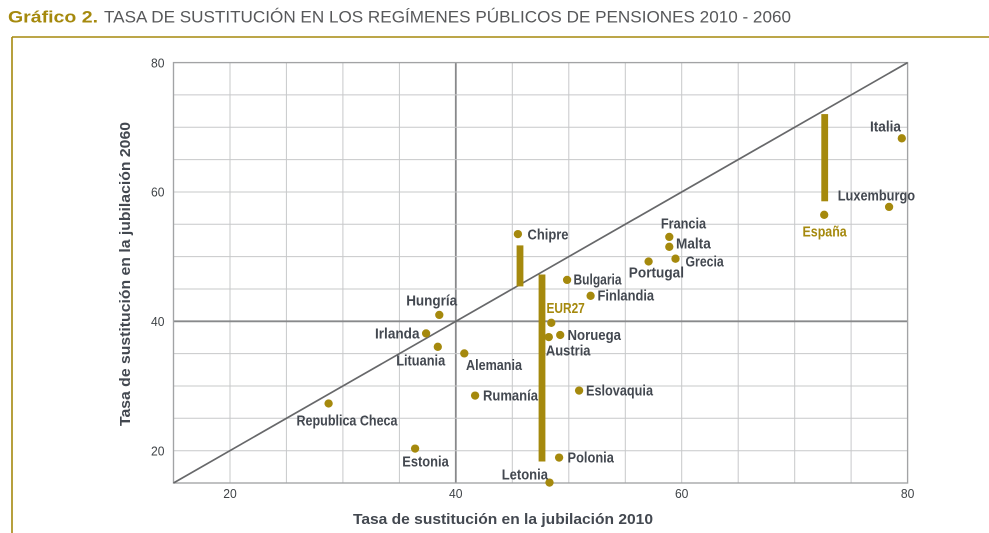  Describe the element at coordinates (598, 281) in the screenshot. I see `svg-text: Bulgaria` at that location.